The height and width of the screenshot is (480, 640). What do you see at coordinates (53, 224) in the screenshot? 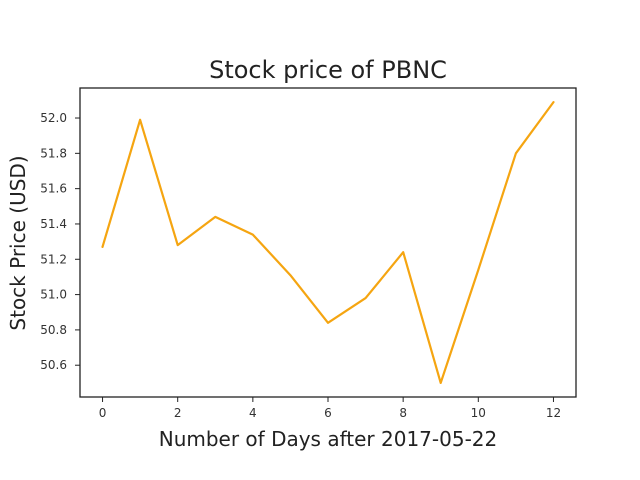
I see `y-tick-label: 51.4` at bounding box center [53, 224].